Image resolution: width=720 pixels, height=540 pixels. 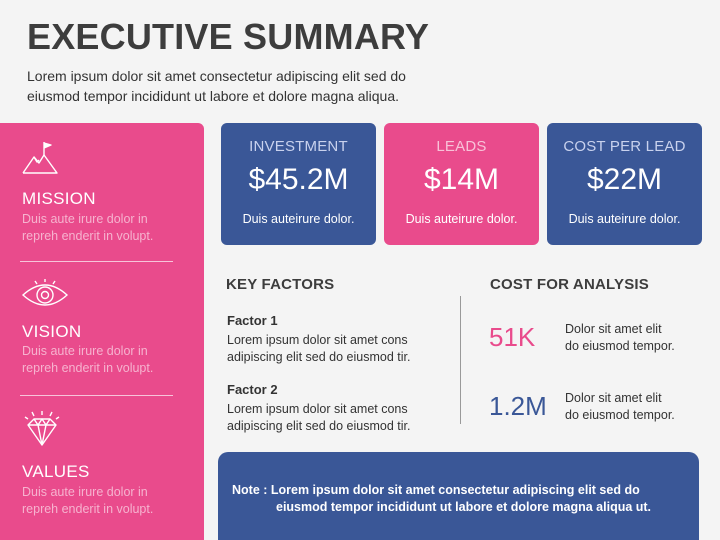 I want to click on card-value: $45.2M, so click(x=298, y=179).